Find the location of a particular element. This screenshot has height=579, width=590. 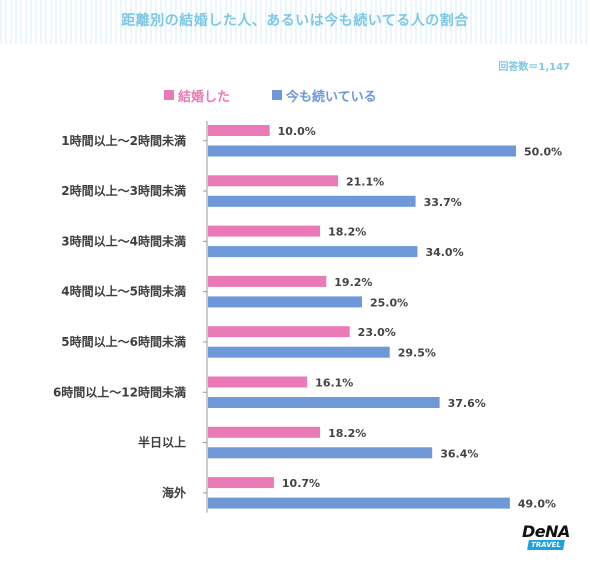

logo-badge: TRAVEL is located at coordinates (546, 545).